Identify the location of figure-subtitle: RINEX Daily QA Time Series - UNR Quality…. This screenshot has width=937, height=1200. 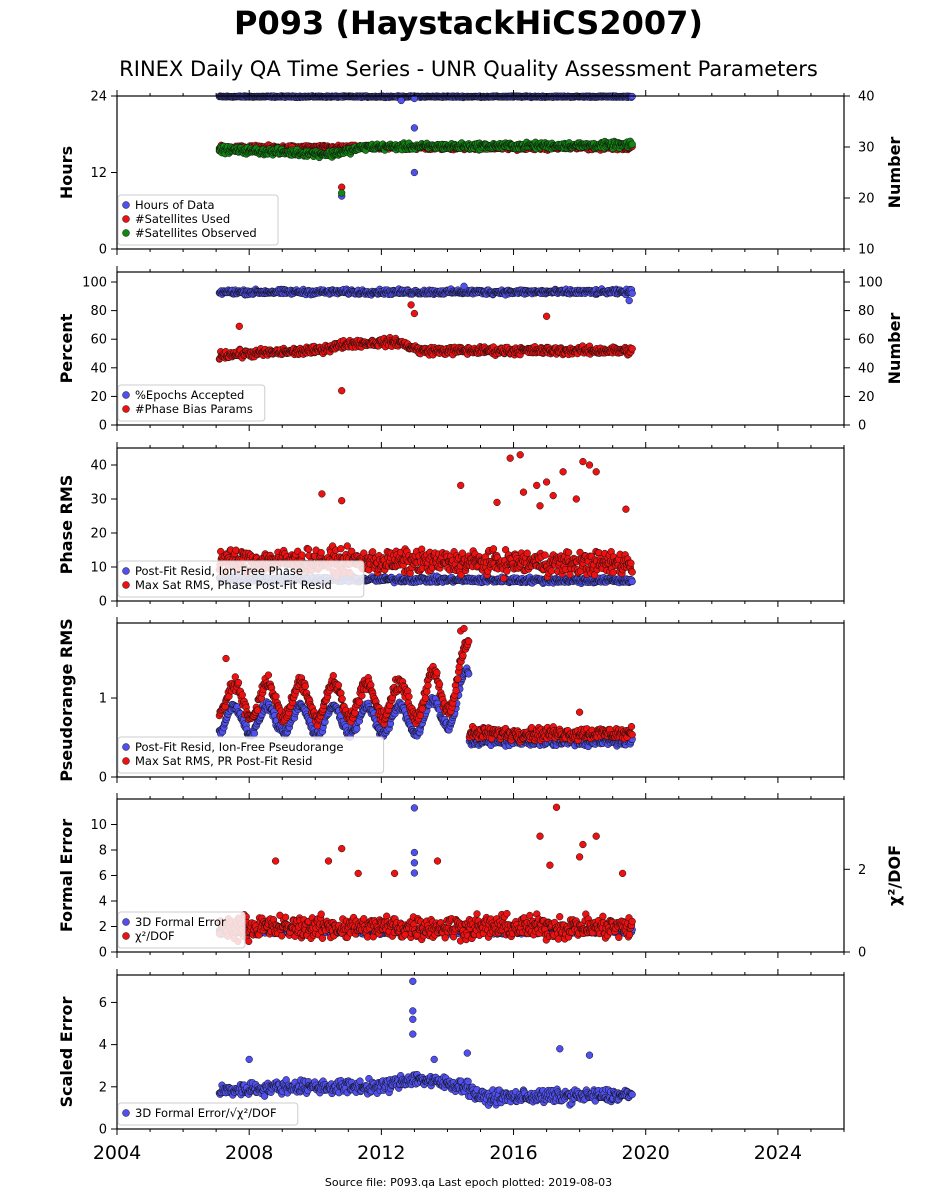
(468, 69).